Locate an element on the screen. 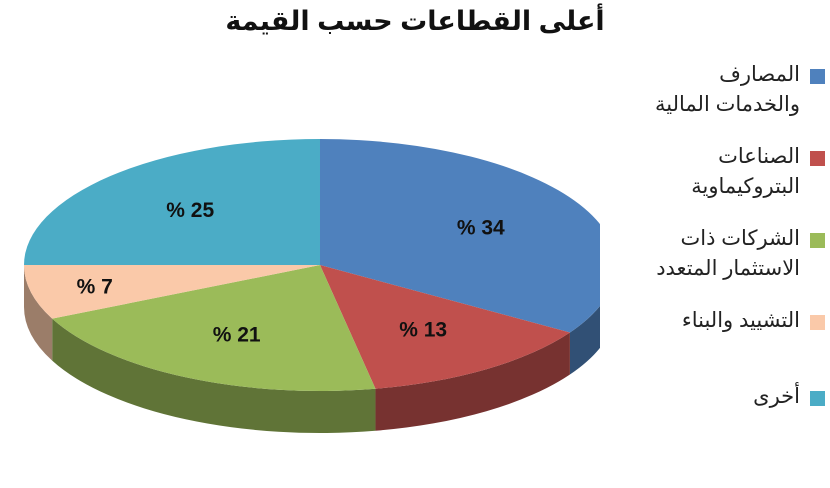 This screenshot has height=488, width=830. legend-item-3: التشييد والبناء is located at coordinates (715, 321).